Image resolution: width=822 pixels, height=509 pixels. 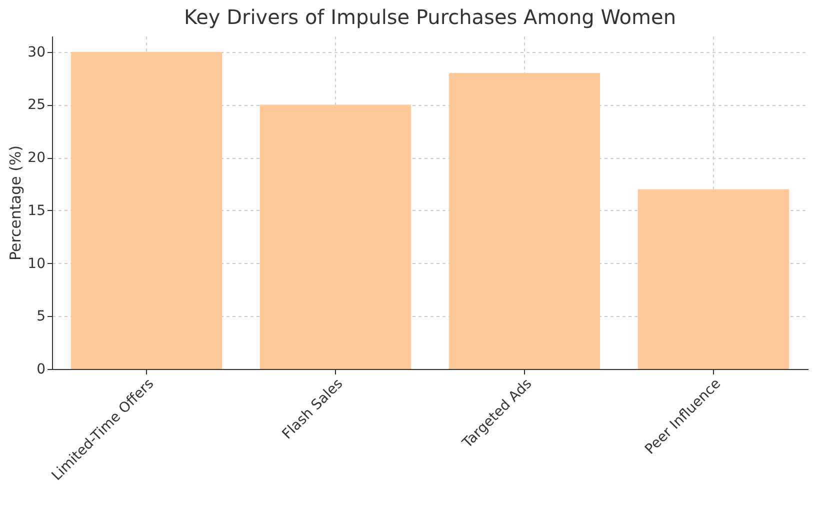 What do you see at coordinates (37, 264) in the screenshot?
I see `y-tick-label: 10` at bounding box center [37, 264].